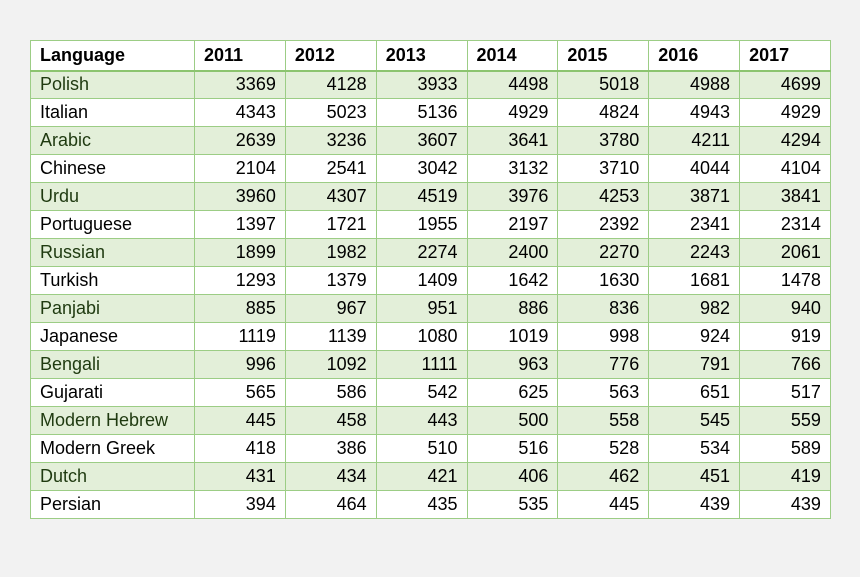 The image size is (860, 577). Describe the element at coordinates (512, 196) in the screenshot. I see `count-cell: 3976` at that location.